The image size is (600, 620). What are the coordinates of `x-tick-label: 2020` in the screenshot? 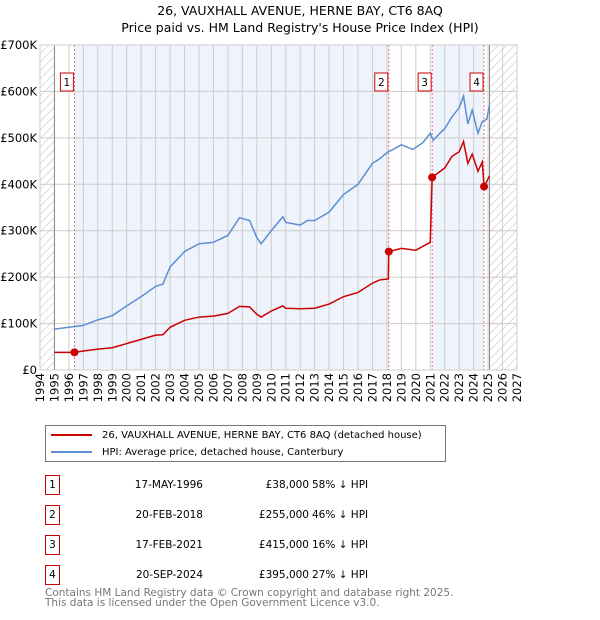 It's located at (416, 387).